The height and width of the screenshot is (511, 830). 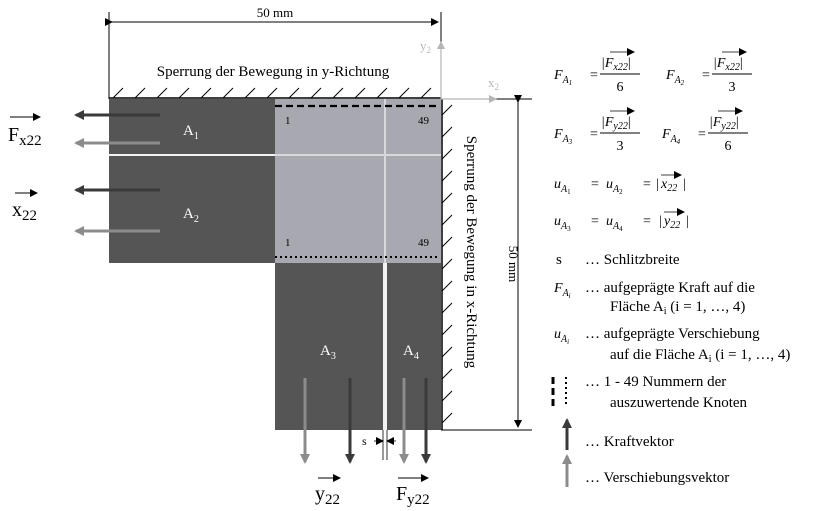 I want to click on slit-label: s, so click(x=364, y=441).